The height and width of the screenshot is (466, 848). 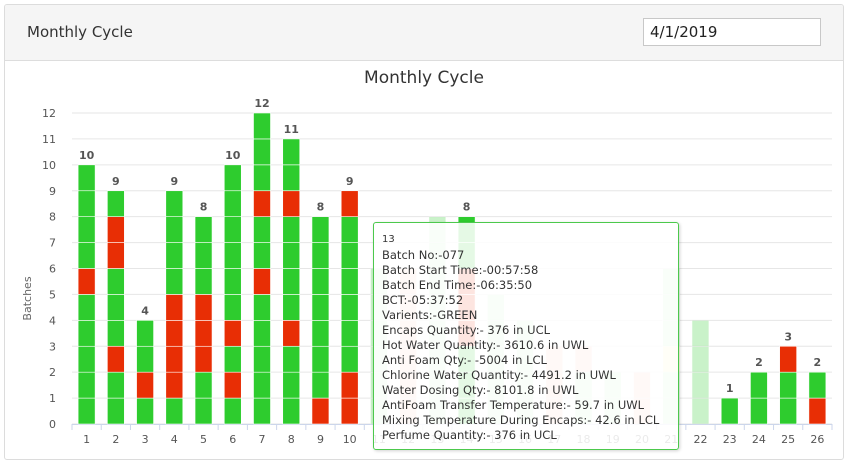 I want to click on tooltip-line: Hot Water Quantity:- 3610.6 in UWL, so click(x=485, y=345).